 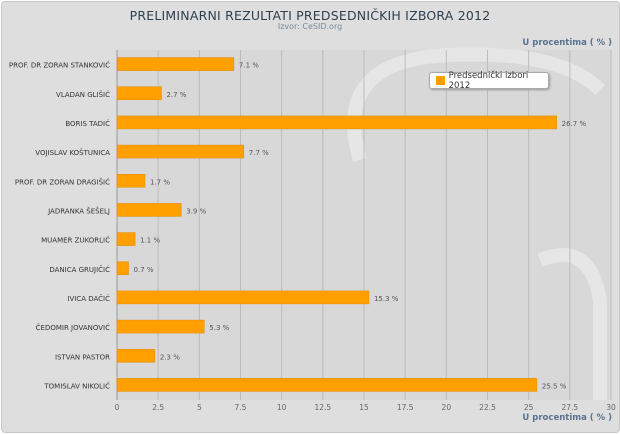 I want to click on category-label: MUAMER ZUKORLIĆ, so click(x=75, y=240).